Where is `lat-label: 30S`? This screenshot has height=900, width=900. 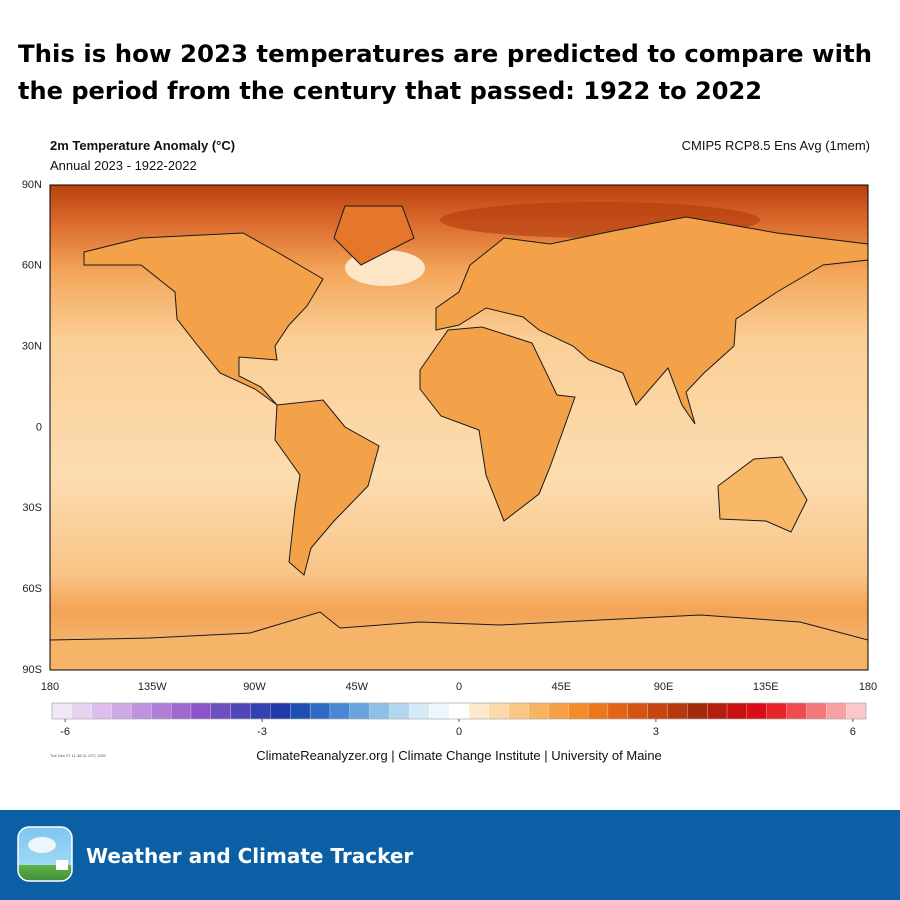 lat-label: 30S is located at coordinates (32, 508).